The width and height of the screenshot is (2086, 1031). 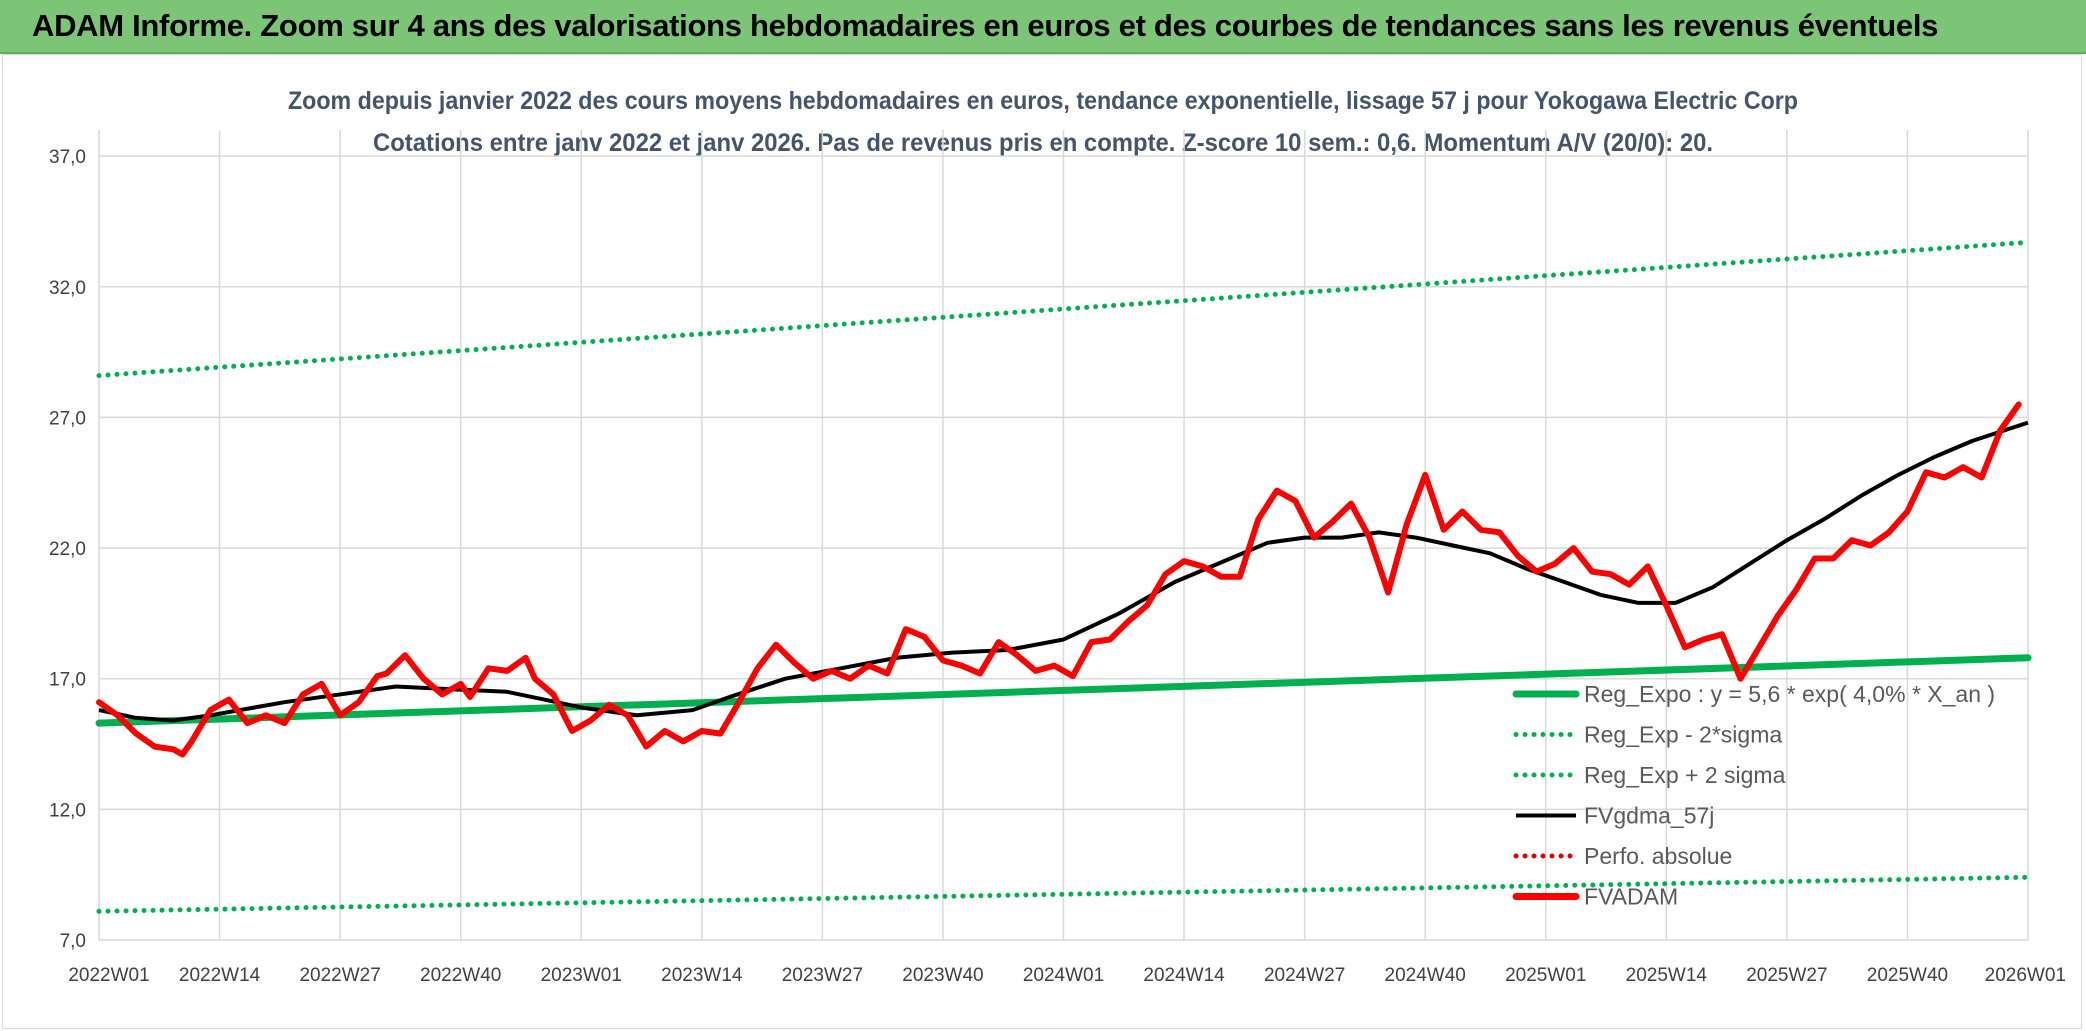 What do you see at coordinates (73, 941) in the screenshot?
I see `y-tick-label: 7,0` at bounding box center [73, 941].